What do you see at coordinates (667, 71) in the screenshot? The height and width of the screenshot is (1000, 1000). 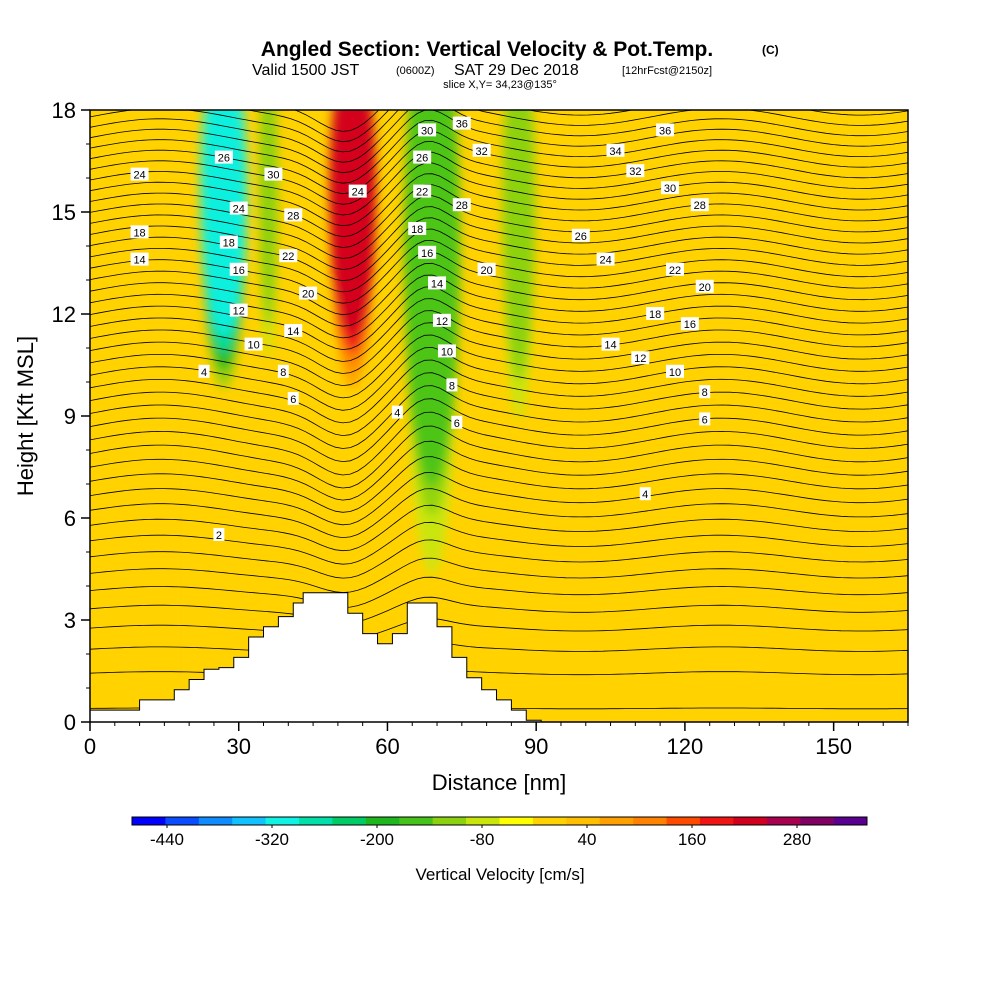 I see `subtitle-forecast: [12hrFcst@2150z]` at bounding box center [667, 71].